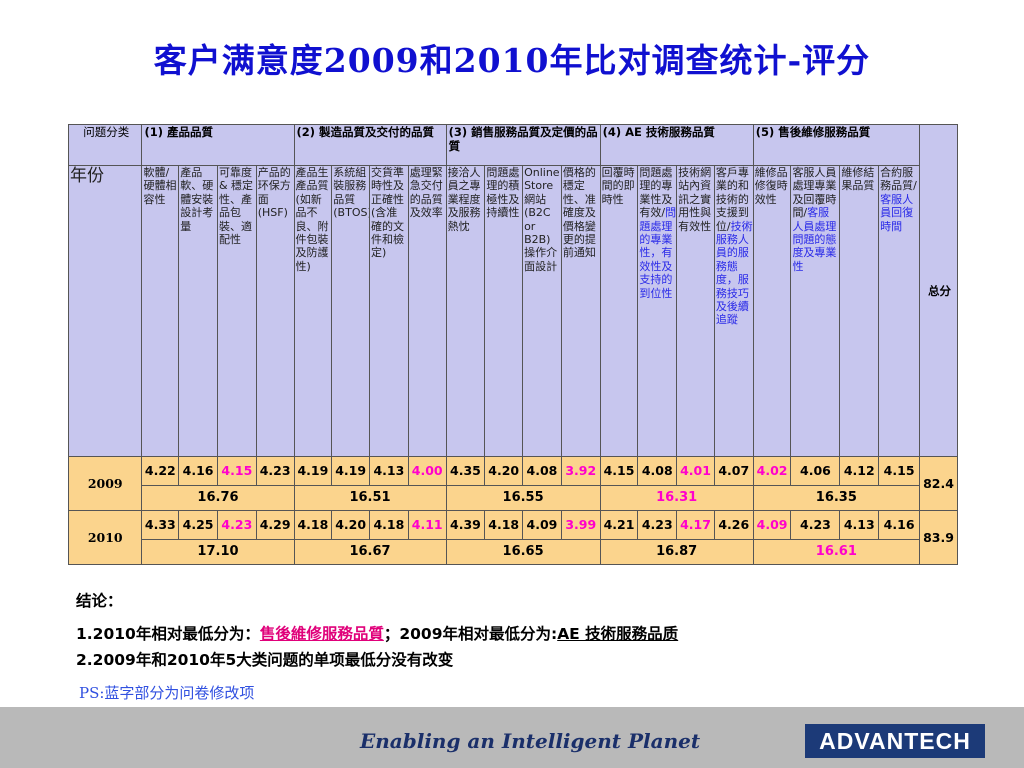  What do you see at coordinates (465, 311) in the screenshot?
I see `item-header-cell: 接洽人員之專業程度及服務熱忱` at bounding box center [465, 311].